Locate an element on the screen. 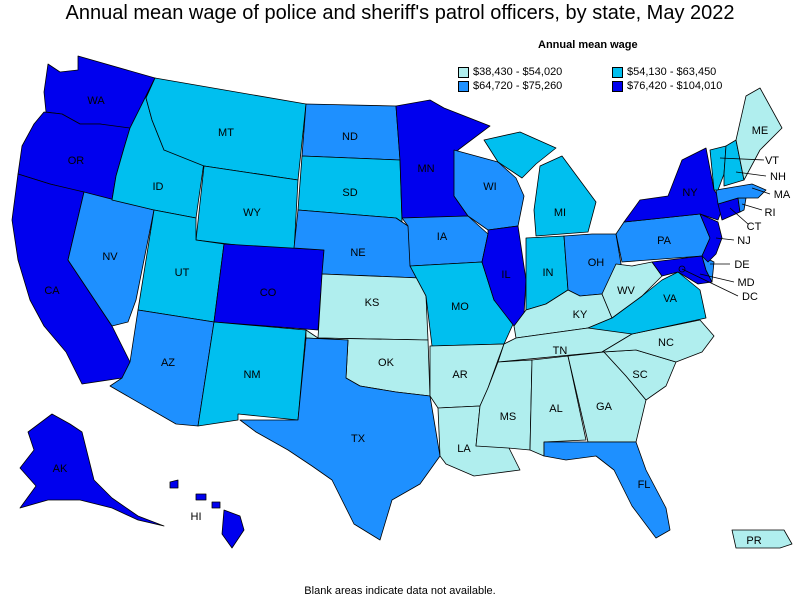 The image size is (800, 600). label-TX: TX is located at coordinates (358, 439).